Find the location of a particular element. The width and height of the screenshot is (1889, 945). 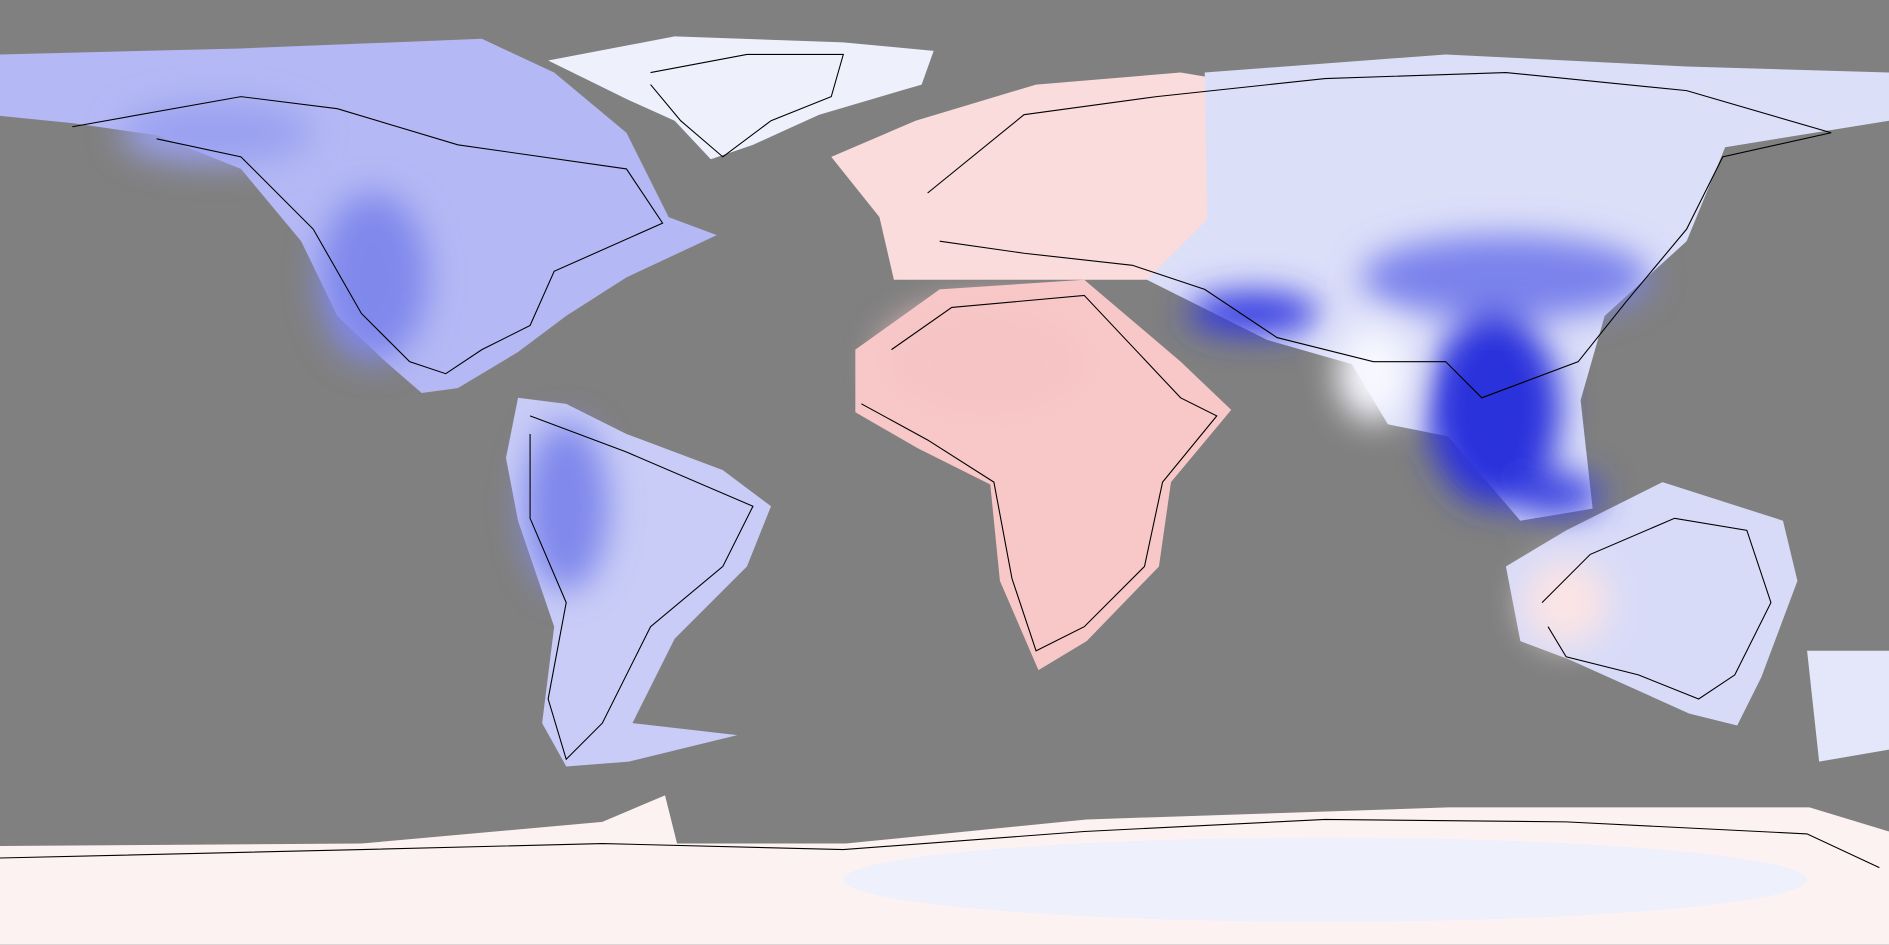

coast-north-america is located at coordinates (368, 235).